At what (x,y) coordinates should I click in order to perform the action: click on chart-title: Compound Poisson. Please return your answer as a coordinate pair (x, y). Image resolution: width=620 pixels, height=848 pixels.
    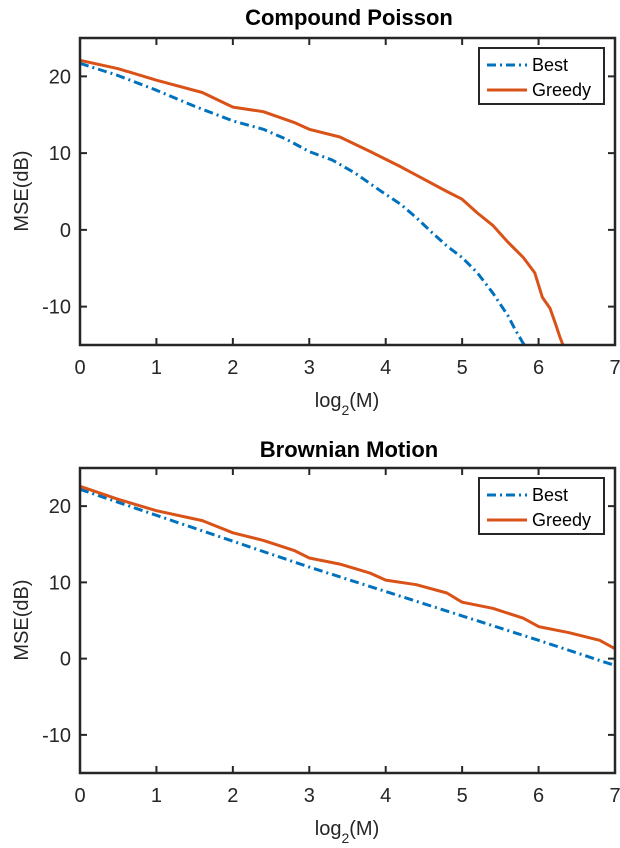
    Looking at the image, I should click on (349, 17).